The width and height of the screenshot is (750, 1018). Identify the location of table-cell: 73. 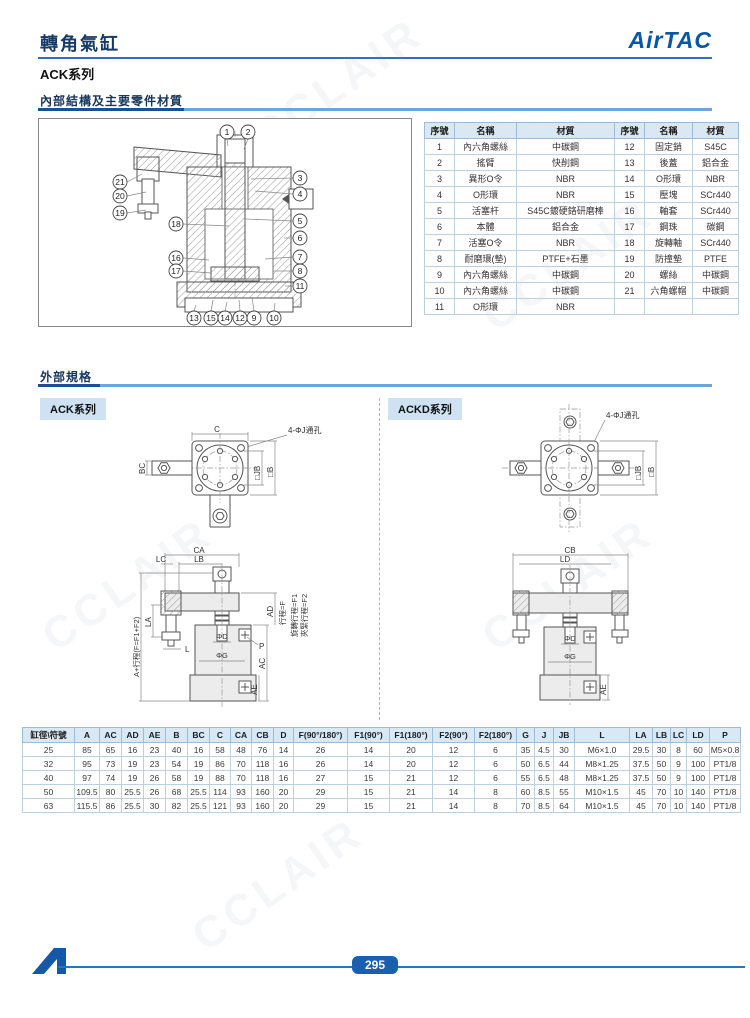
(110, 763).